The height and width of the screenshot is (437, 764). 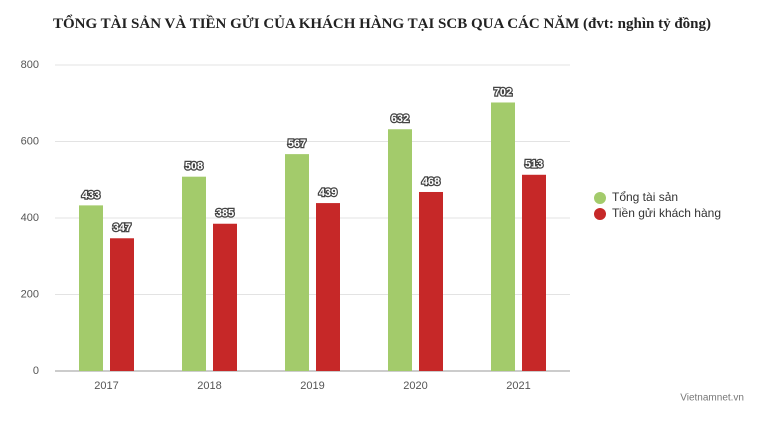 What do you see at coordinates (645, 197) in the screenshot?
I see `legend-label: Tổng tài sản` at bounding box center [645, 197].